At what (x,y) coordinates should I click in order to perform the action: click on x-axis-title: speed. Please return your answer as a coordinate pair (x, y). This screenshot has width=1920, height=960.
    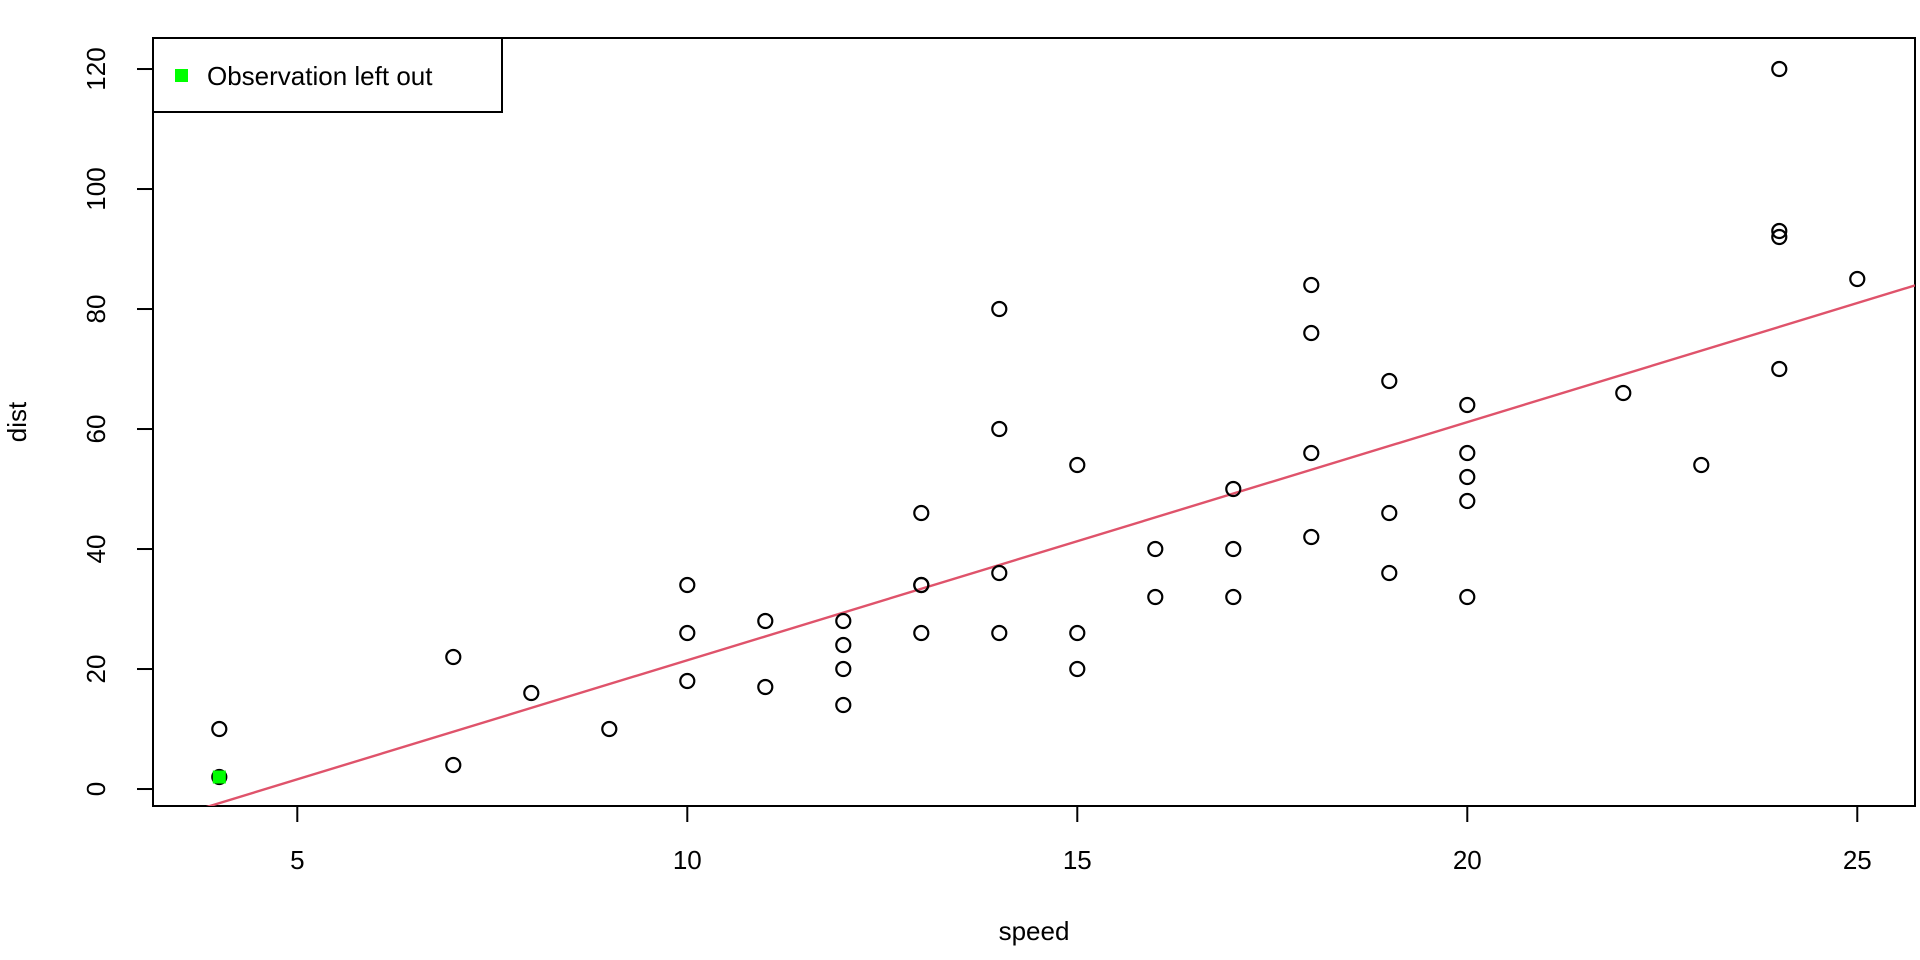
    Looking at the image, I should click on (1034, 931).